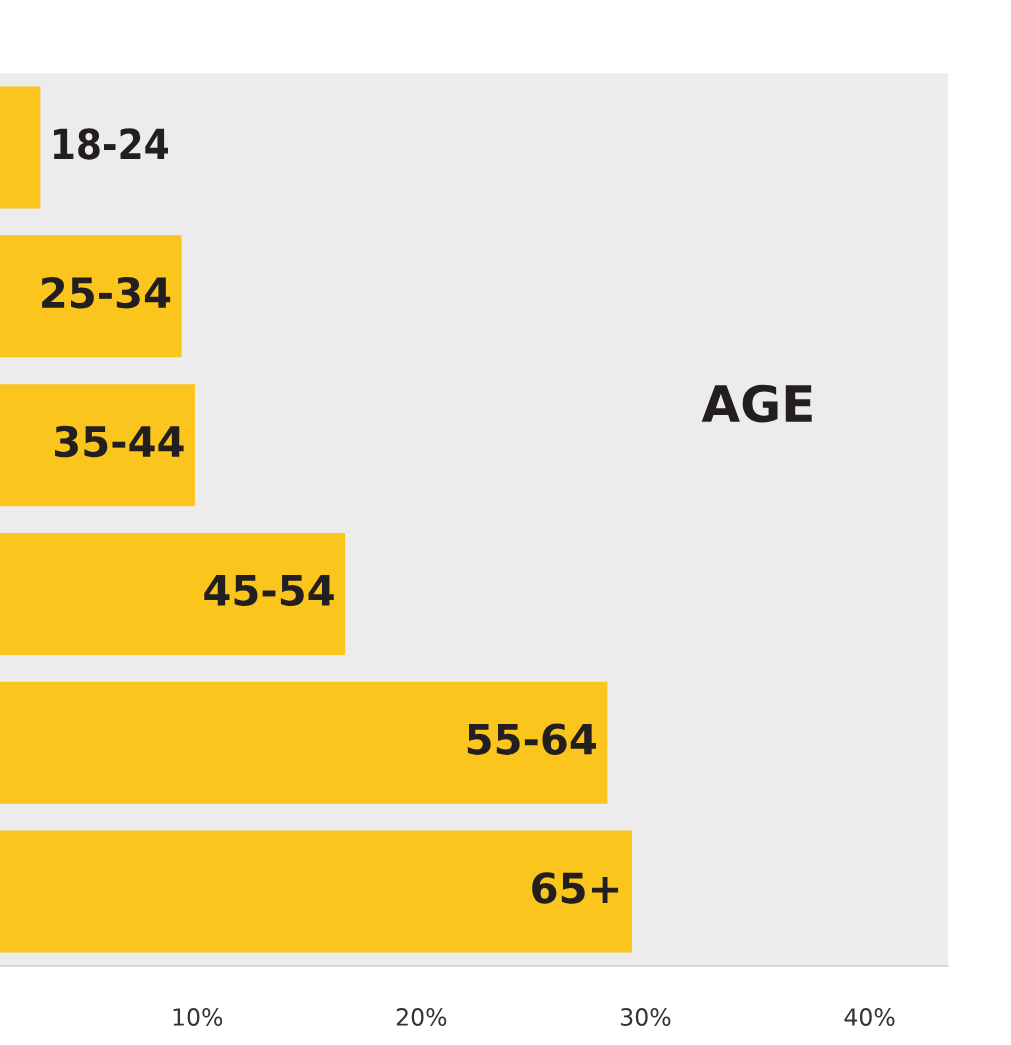 Image resolution: width=1011 pixels, height=1045 pixels. Describe the element at coordinates (111, 144) in the screenshot. I see `y-tick-label: 18-24` at that location.